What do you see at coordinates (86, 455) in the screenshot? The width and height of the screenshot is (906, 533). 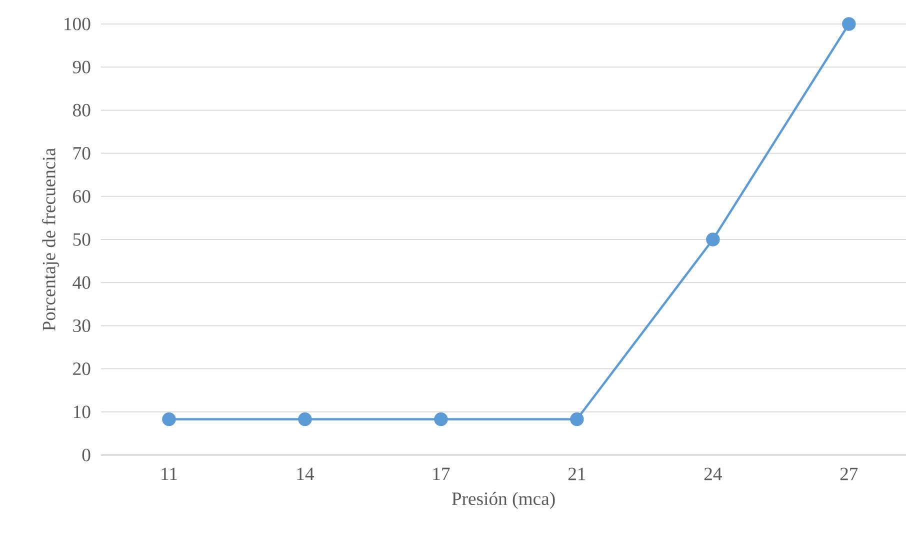 I see `y-tick-label: 0` at bounding box center [86, 455].